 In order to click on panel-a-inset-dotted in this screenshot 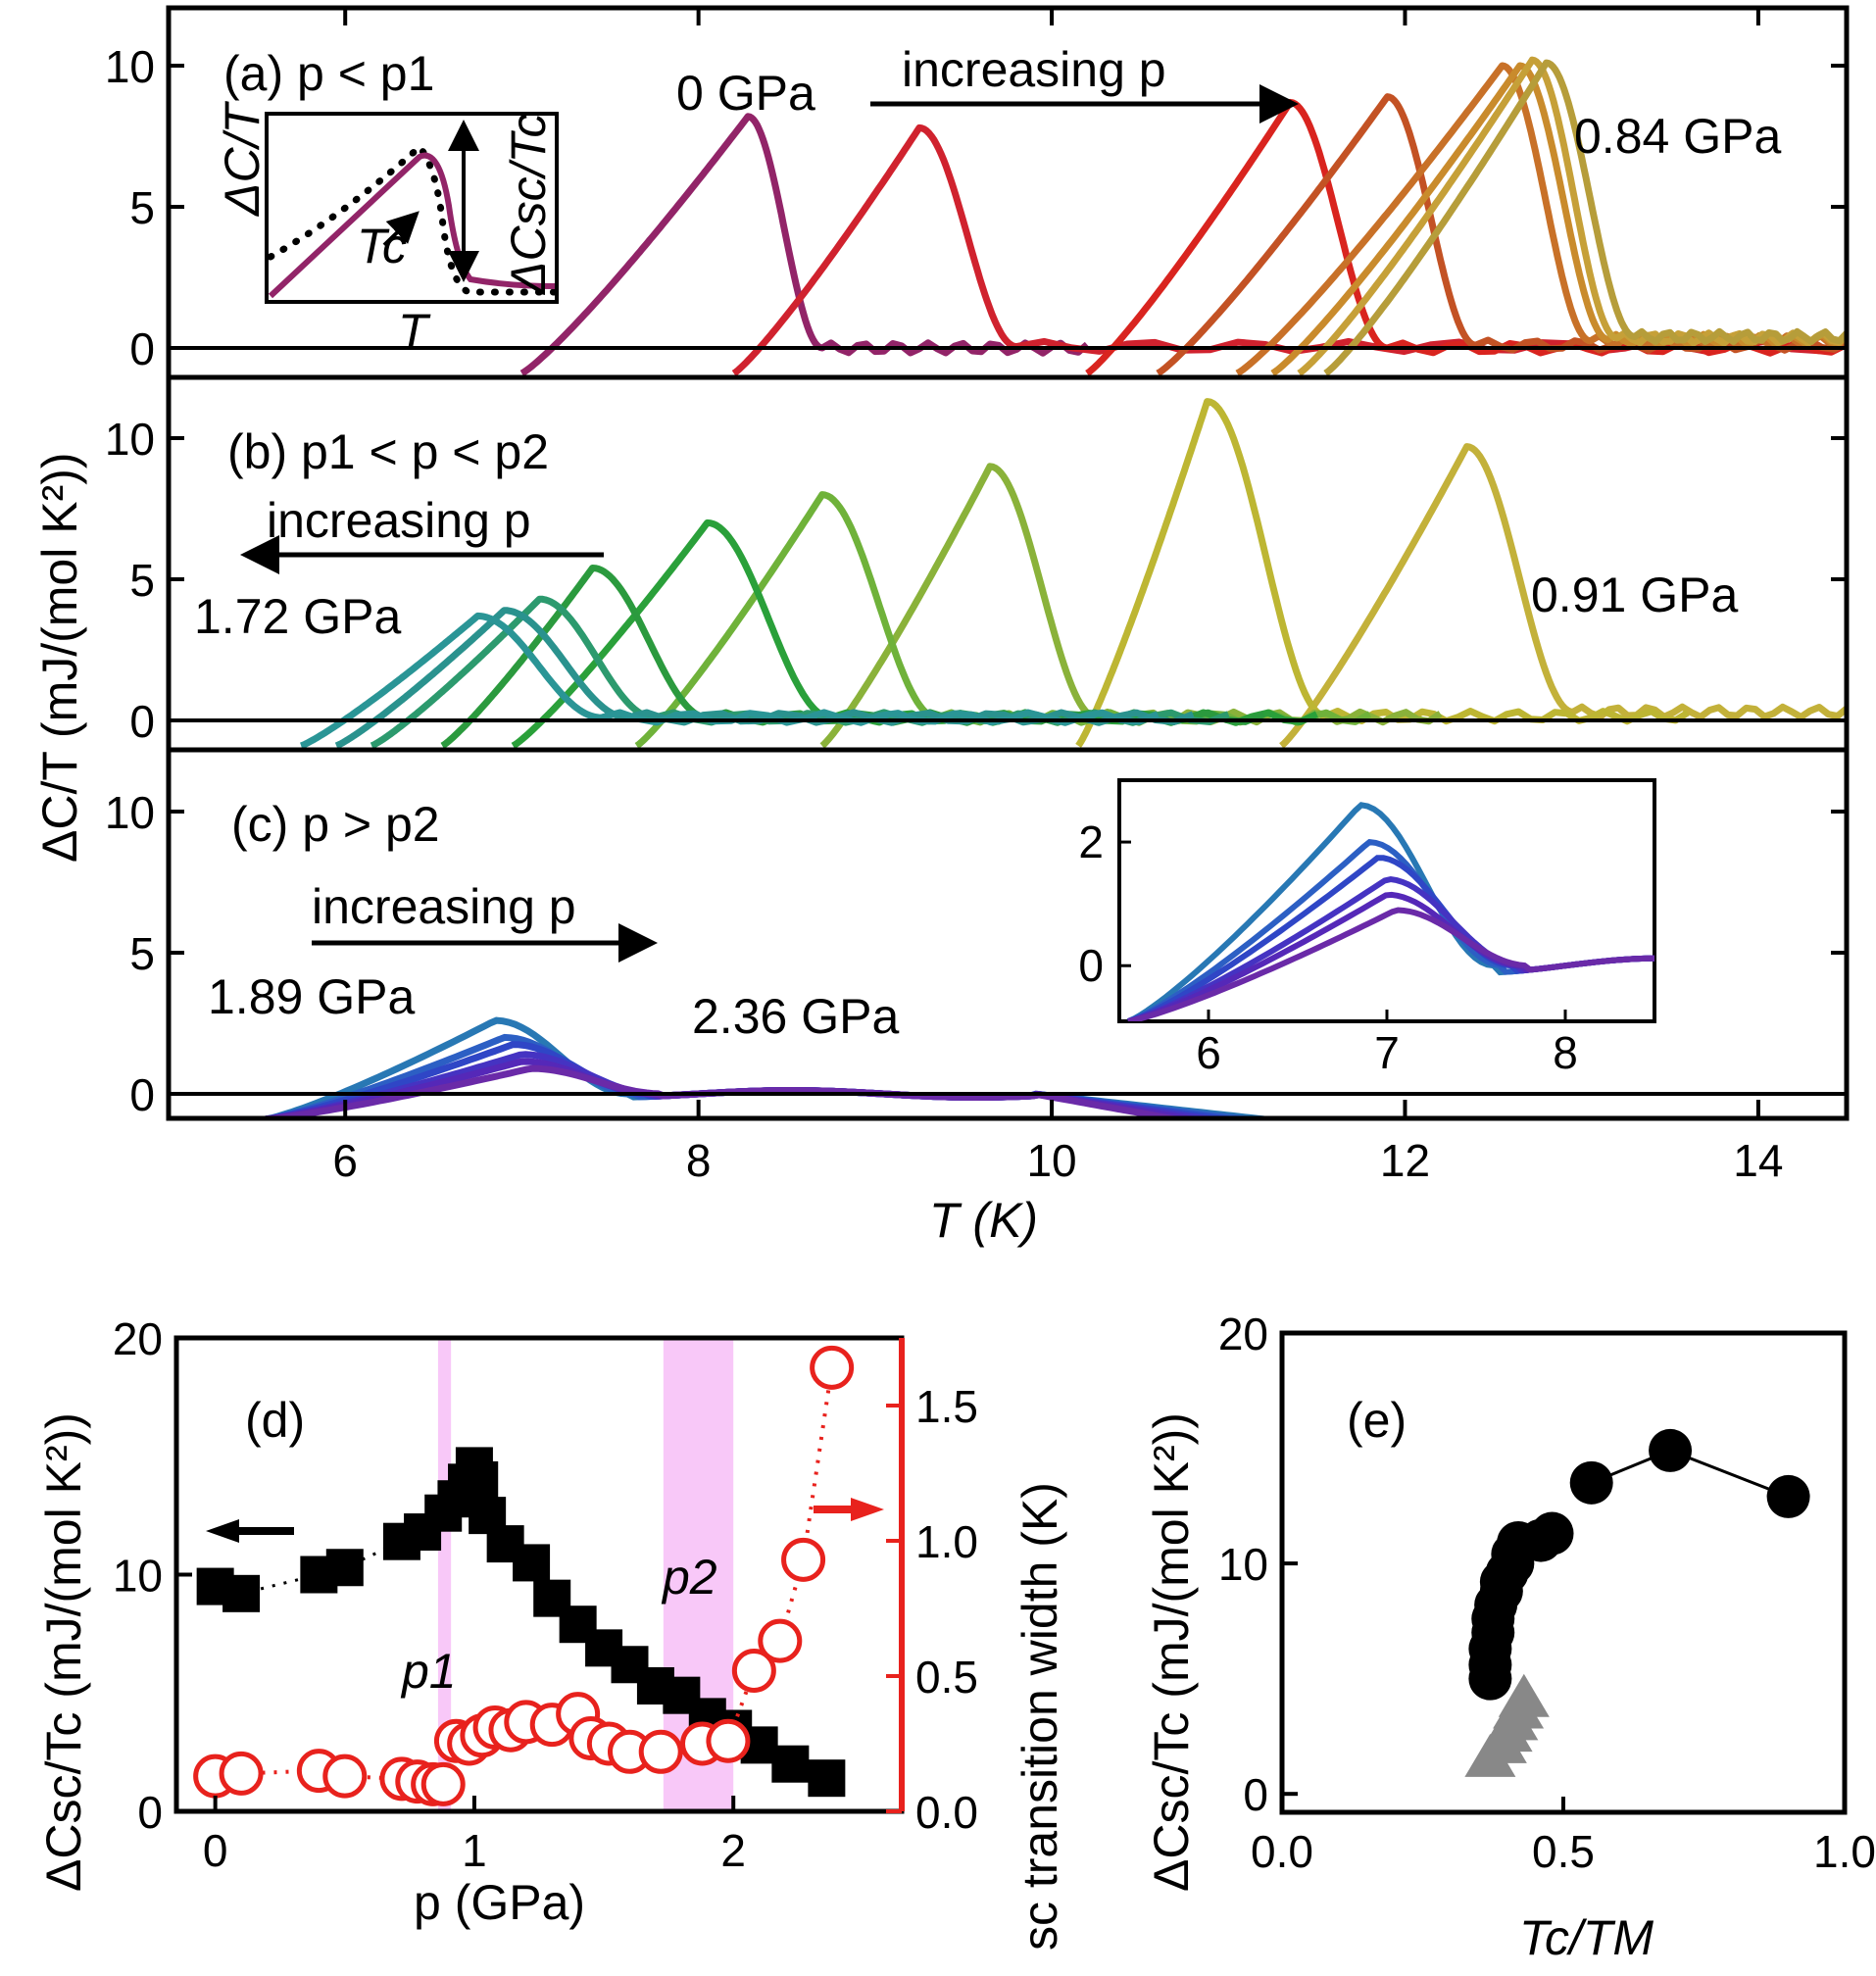, I will do `click(412, 218)`.